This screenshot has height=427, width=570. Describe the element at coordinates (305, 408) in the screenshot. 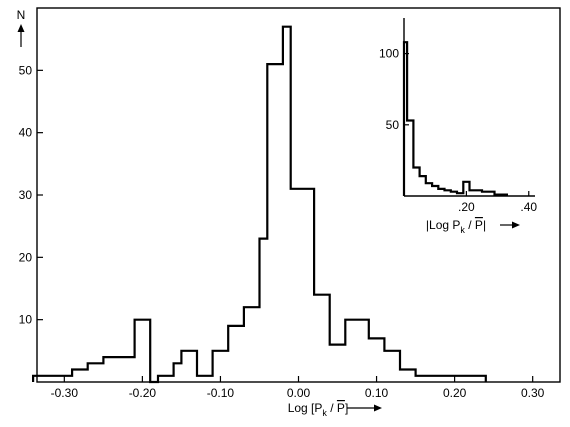

I see `x-axis-label-pre: Log [P` at that location.